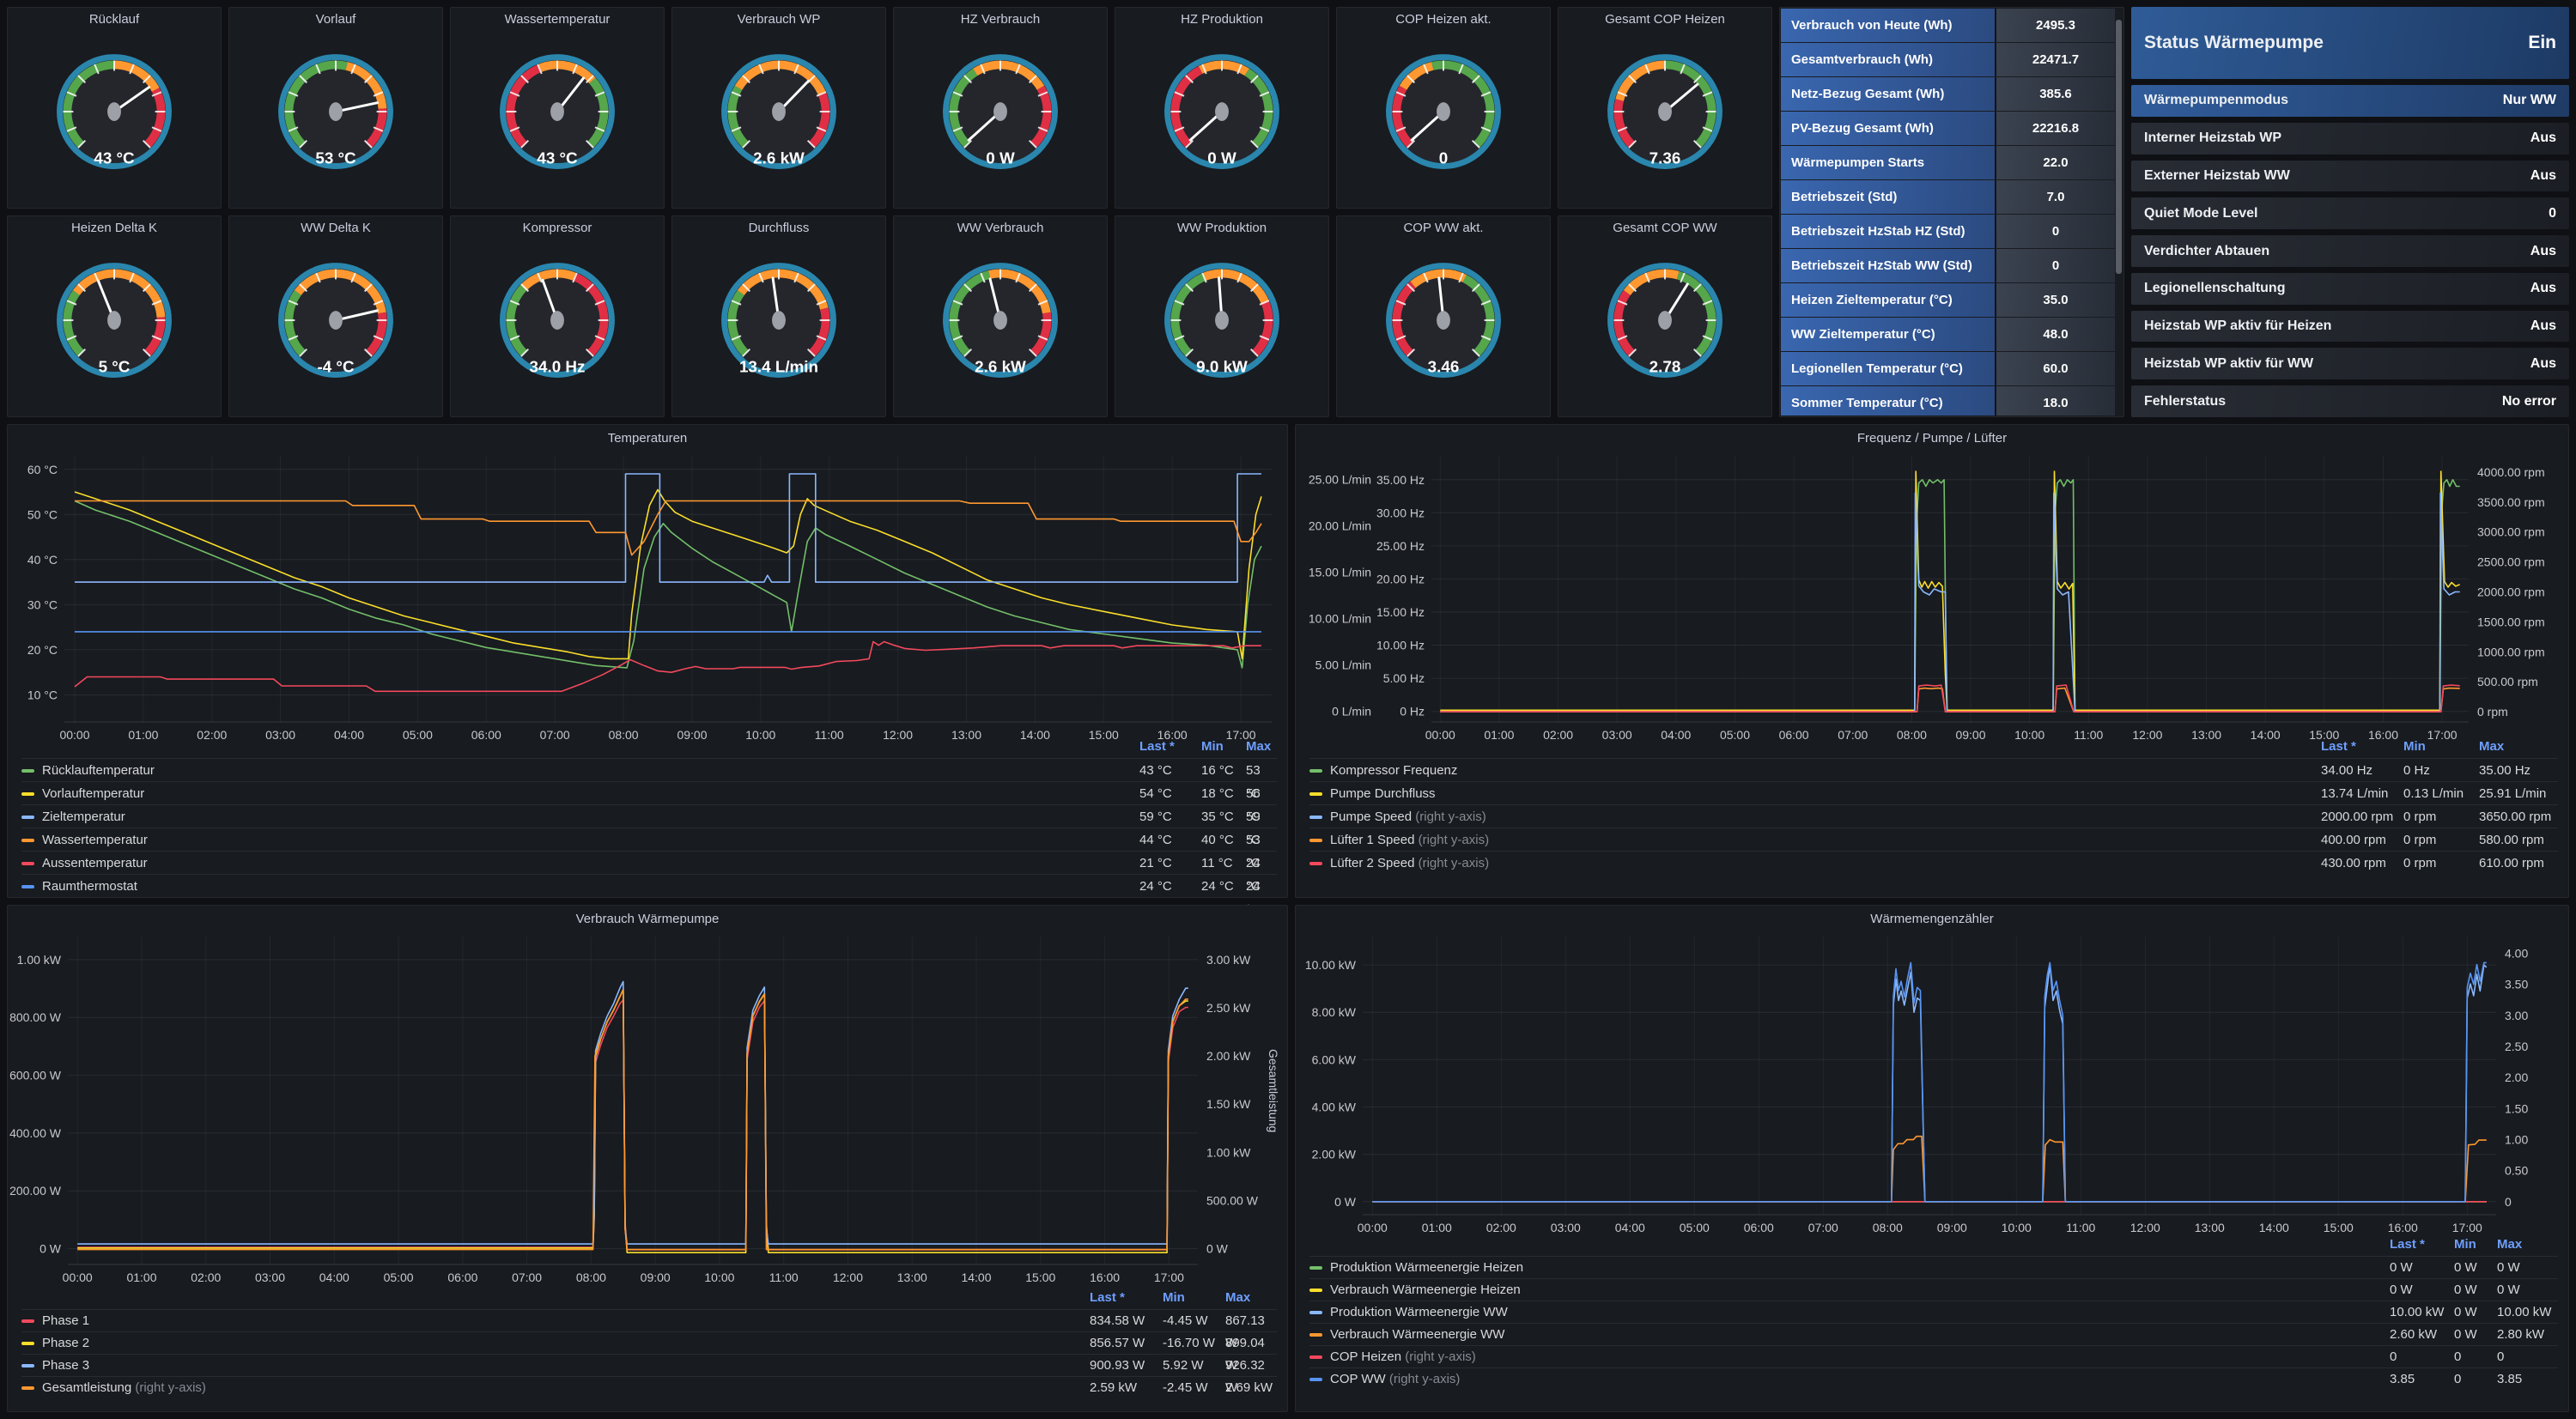 The width and height of the screenshot is (2576, 1419). What do you see at coordinates (2353, 863) in the screenshot?
I see `legend-value: 430.00 rpm` at bounding box center [2353, 863].